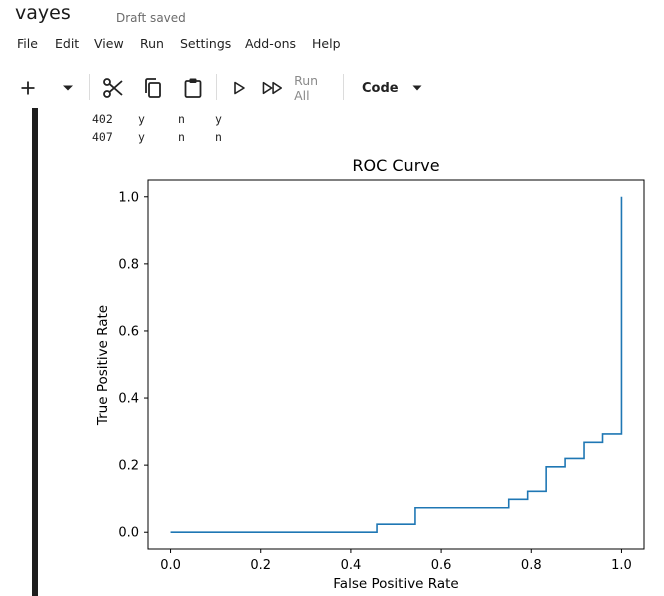  I want to click on y-tick-label: 0.2, so click(128, 466).